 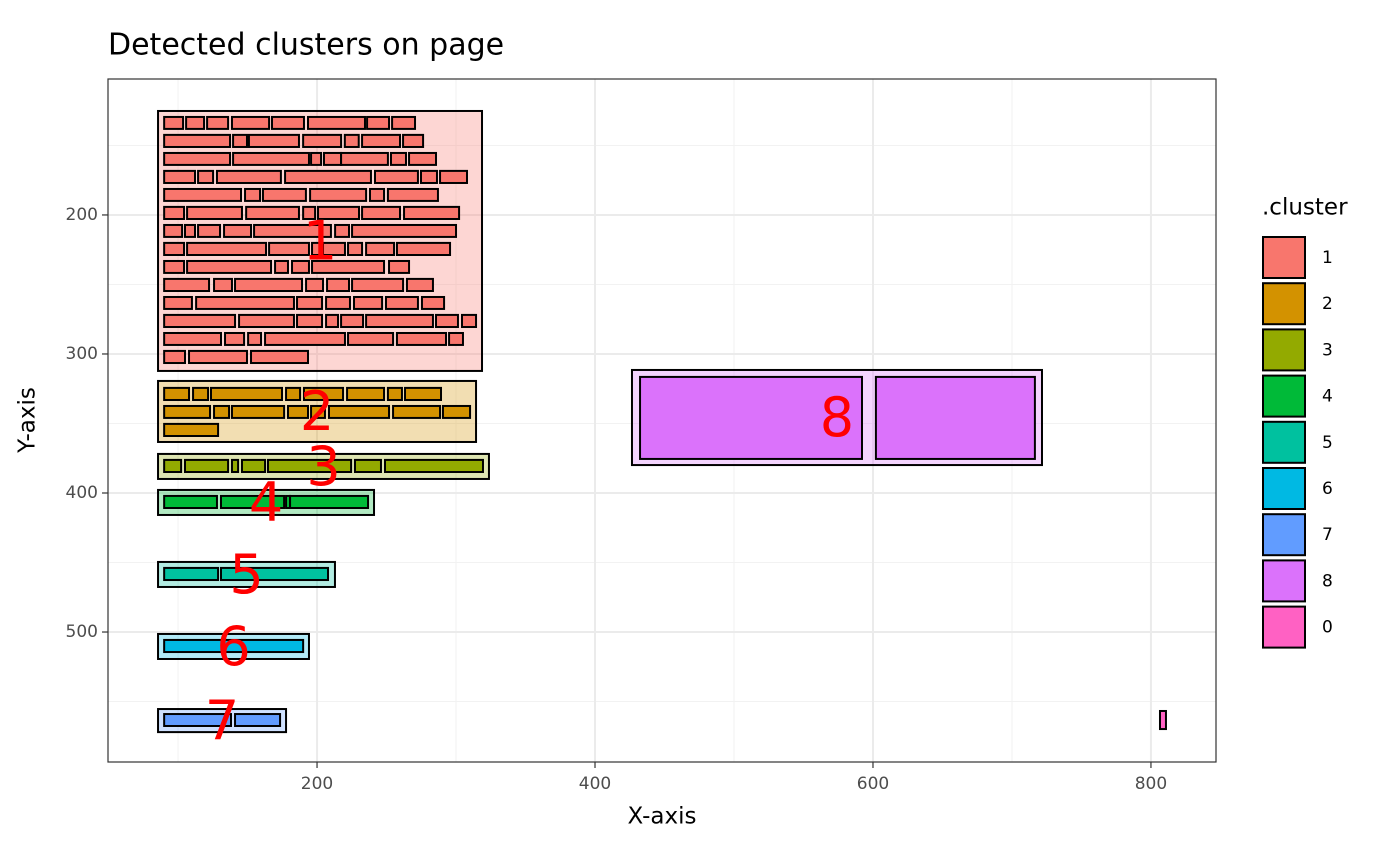 I want to click on legend-label: 3, so click(x=1327, y=350).